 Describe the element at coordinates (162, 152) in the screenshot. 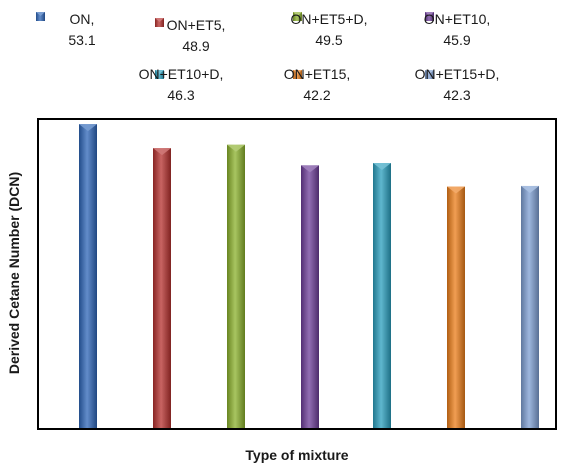

I see `bar-cap-on-et5` at that location.